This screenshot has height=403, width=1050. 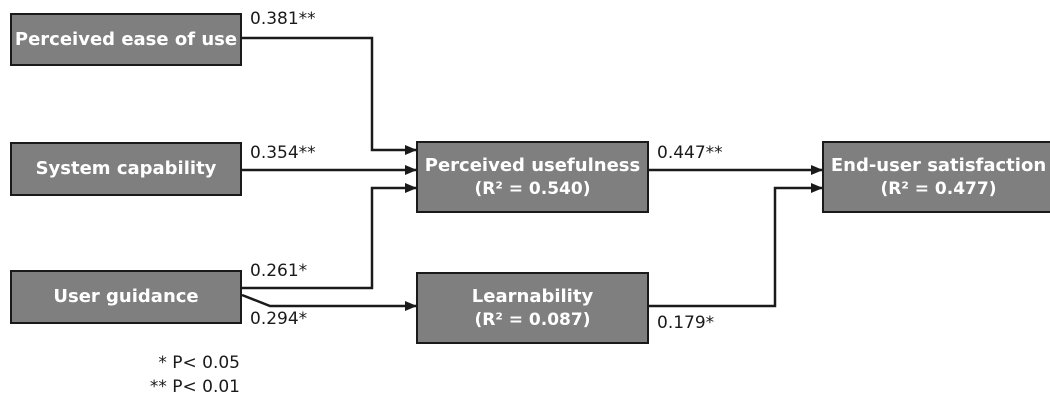 I want to click on node-title: Learnability, so click(x=532, y=297).